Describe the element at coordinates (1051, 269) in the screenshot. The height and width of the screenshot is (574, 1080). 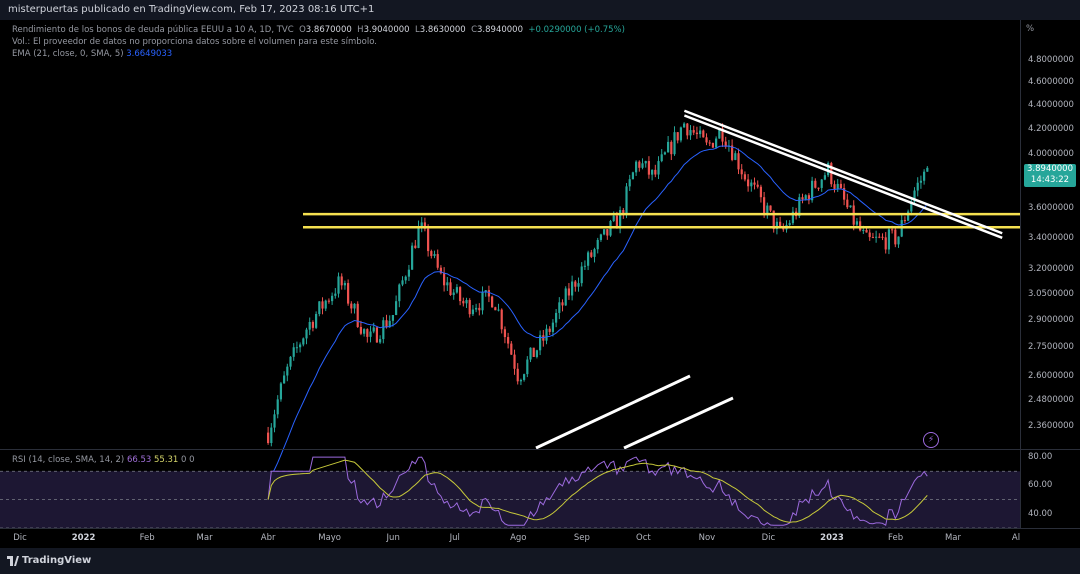
I see `price-tick-label: 3.2000000` at that location.